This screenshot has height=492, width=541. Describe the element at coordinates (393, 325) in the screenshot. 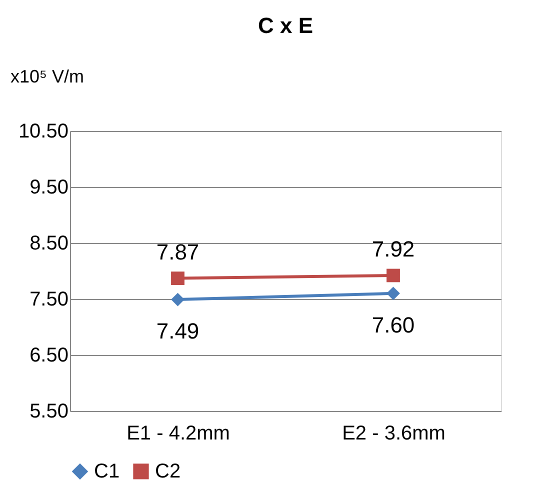

I see `data-label: 7.60` at that location.